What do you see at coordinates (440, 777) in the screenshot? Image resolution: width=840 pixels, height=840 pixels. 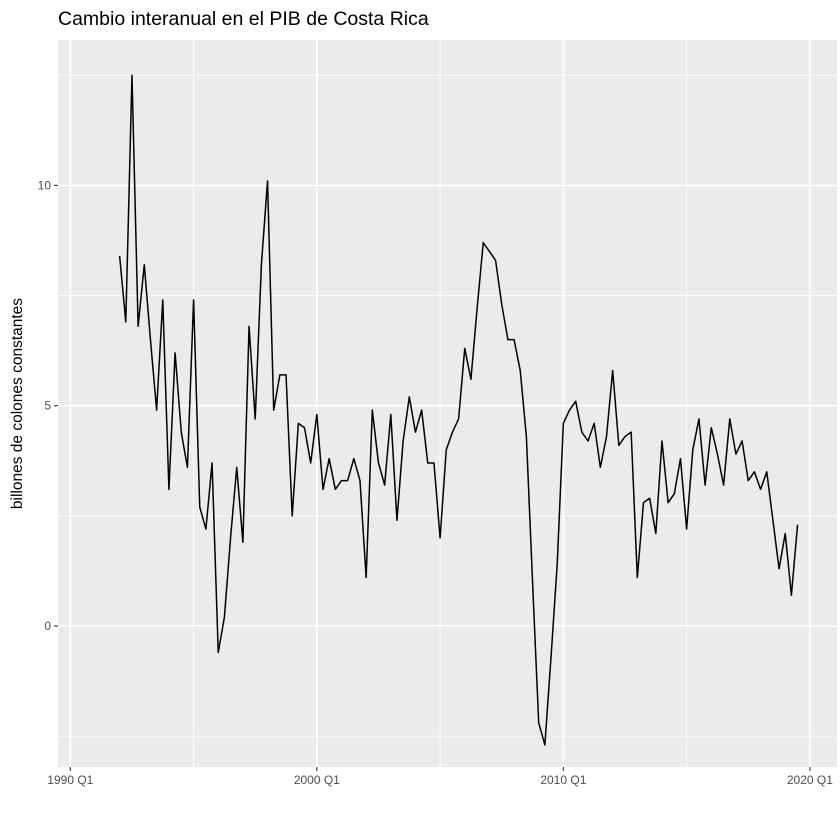 I see `x-axis: 1990 Q1 2000 Q1 2010 Q1 2020 Q1` at bounding box center [440, 777].